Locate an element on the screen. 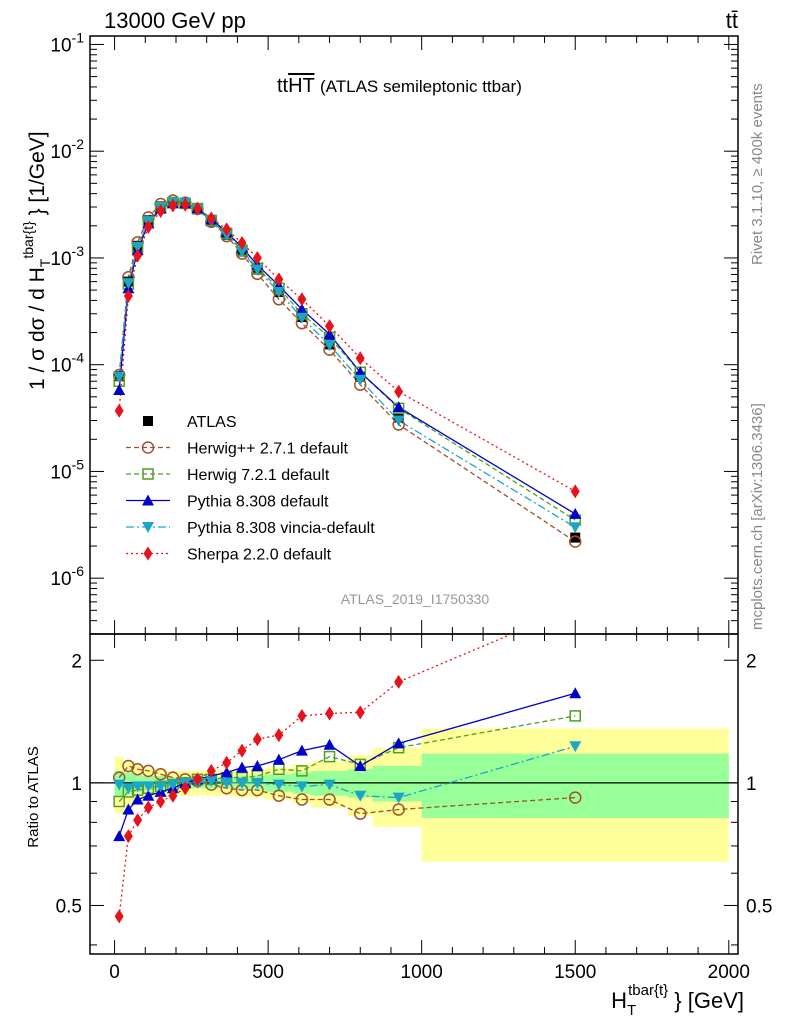  x-tick-label: 0 is located at coordinates (114, 972).